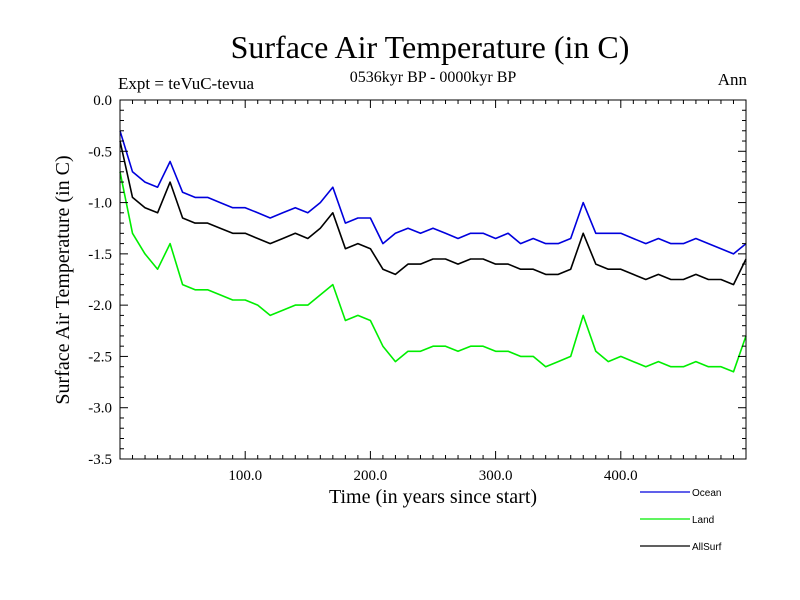 This screenshot has width=800, height=600. What do you see at coordinates (100, 306) in the screenshot?
I see `y-tick-label: -2.0` at bounding box center [100, 306].